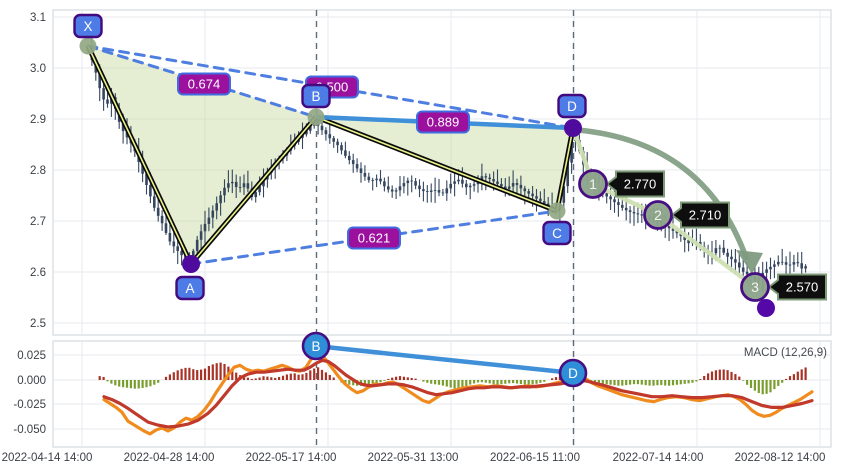 This screenshot has width=841, height=471. I want to click on point-label-text: D, so click(572, 106).